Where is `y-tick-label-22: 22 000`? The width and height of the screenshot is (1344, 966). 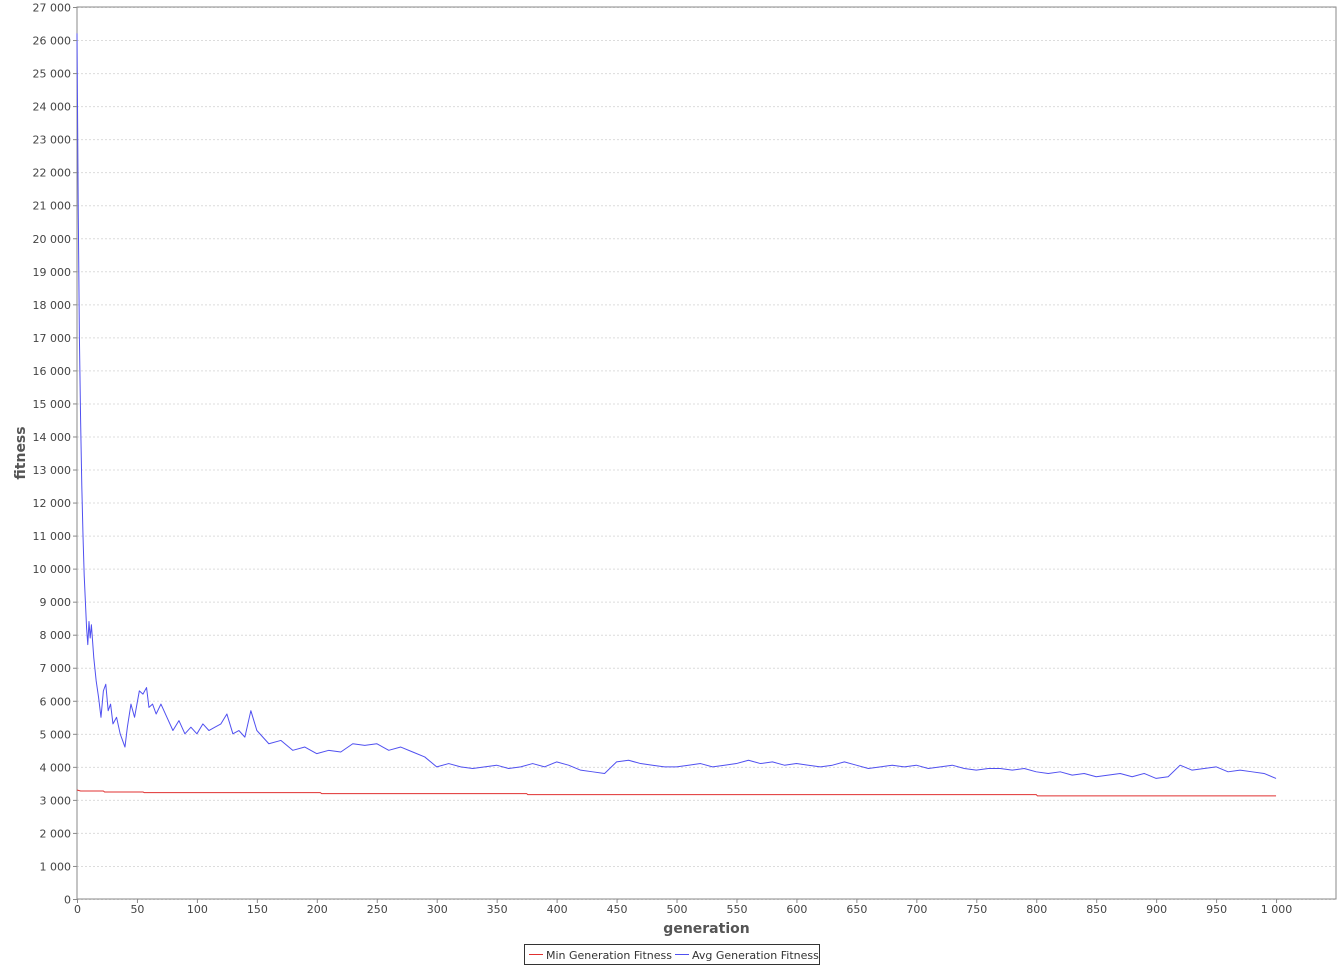
y-tick-label-22: 22 000 is located at coordinates (52, 173).